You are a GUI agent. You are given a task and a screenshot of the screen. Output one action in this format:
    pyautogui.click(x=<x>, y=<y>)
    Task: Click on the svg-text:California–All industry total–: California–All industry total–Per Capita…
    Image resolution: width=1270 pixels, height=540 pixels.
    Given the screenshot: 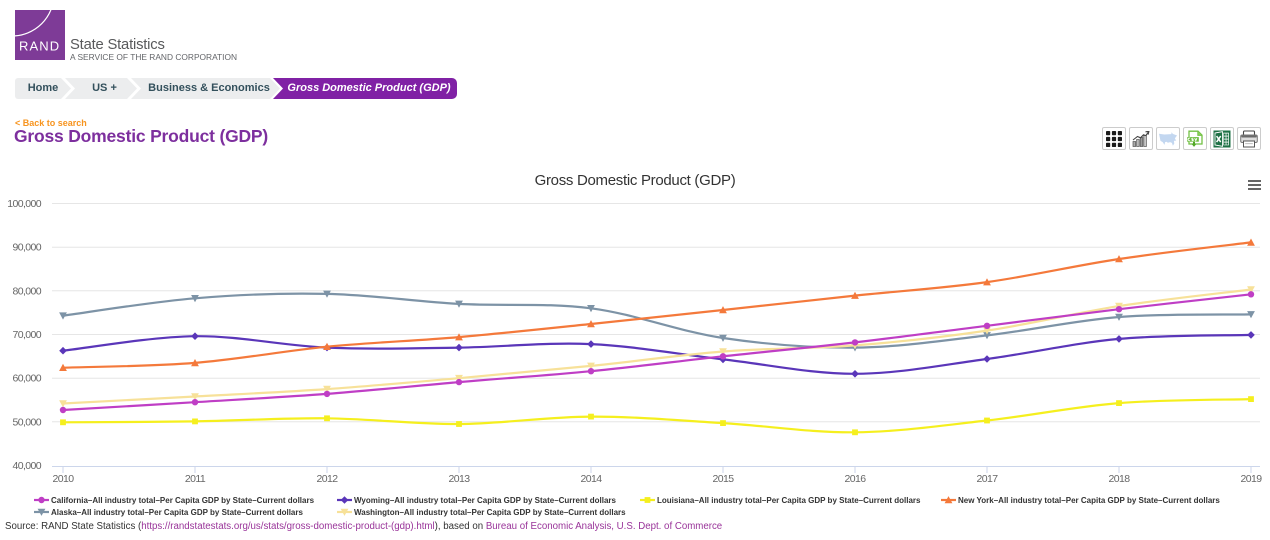 What is the action you would take?
    pyautogui.click(x=183, y=500)
    